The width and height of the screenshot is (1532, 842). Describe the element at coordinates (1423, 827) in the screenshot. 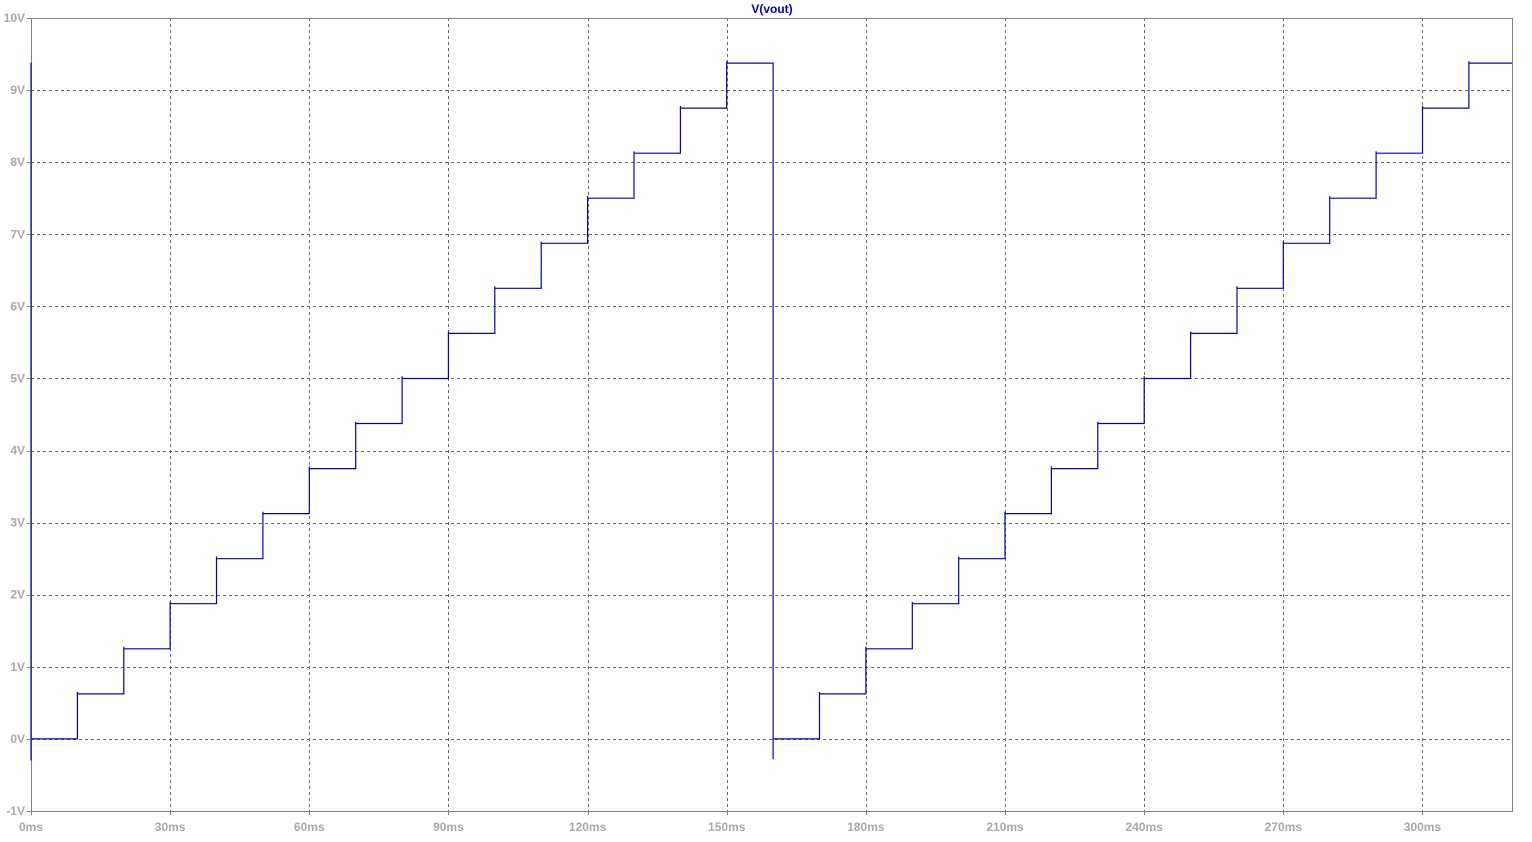

I see `x-tick-label: 300ms` at that location.